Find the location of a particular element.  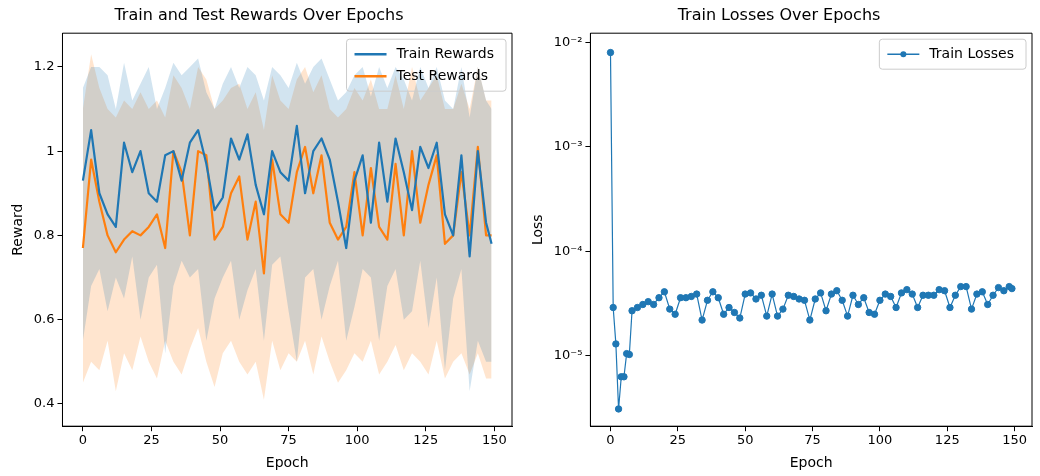

y-tick-label: 10⁻⁴ is located at coordinates (568, 250).